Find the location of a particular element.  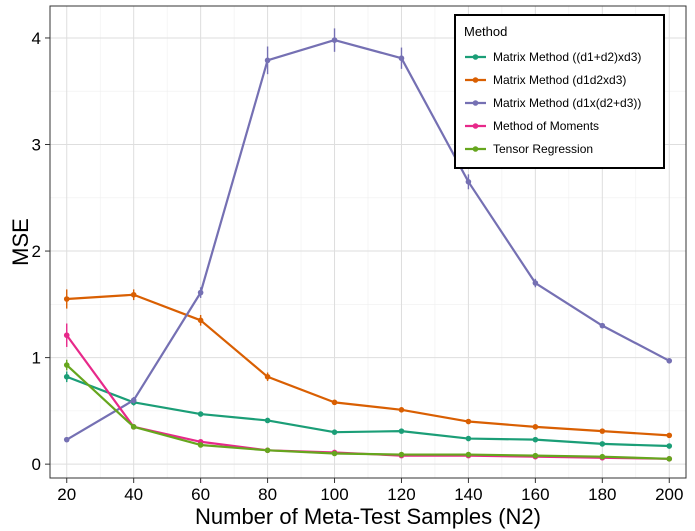

legend-title: Method is located at coordinates (485, 31).